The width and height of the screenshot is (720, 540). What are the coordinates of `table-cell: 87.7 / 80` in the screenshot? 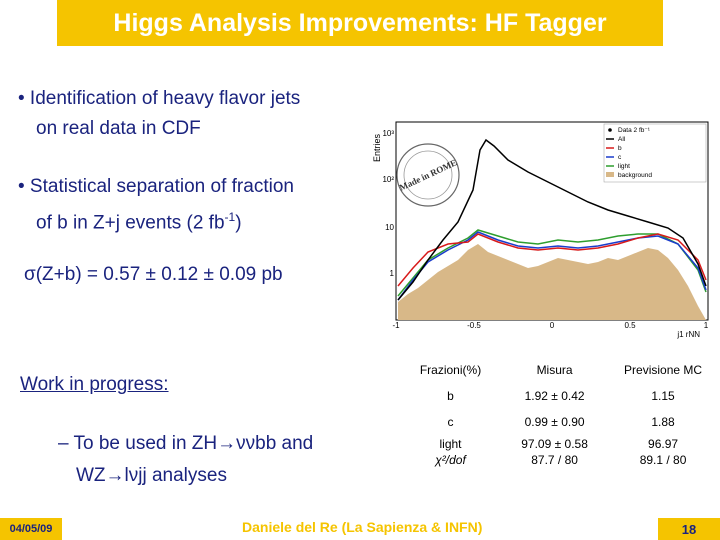 It's located at (554, 460).